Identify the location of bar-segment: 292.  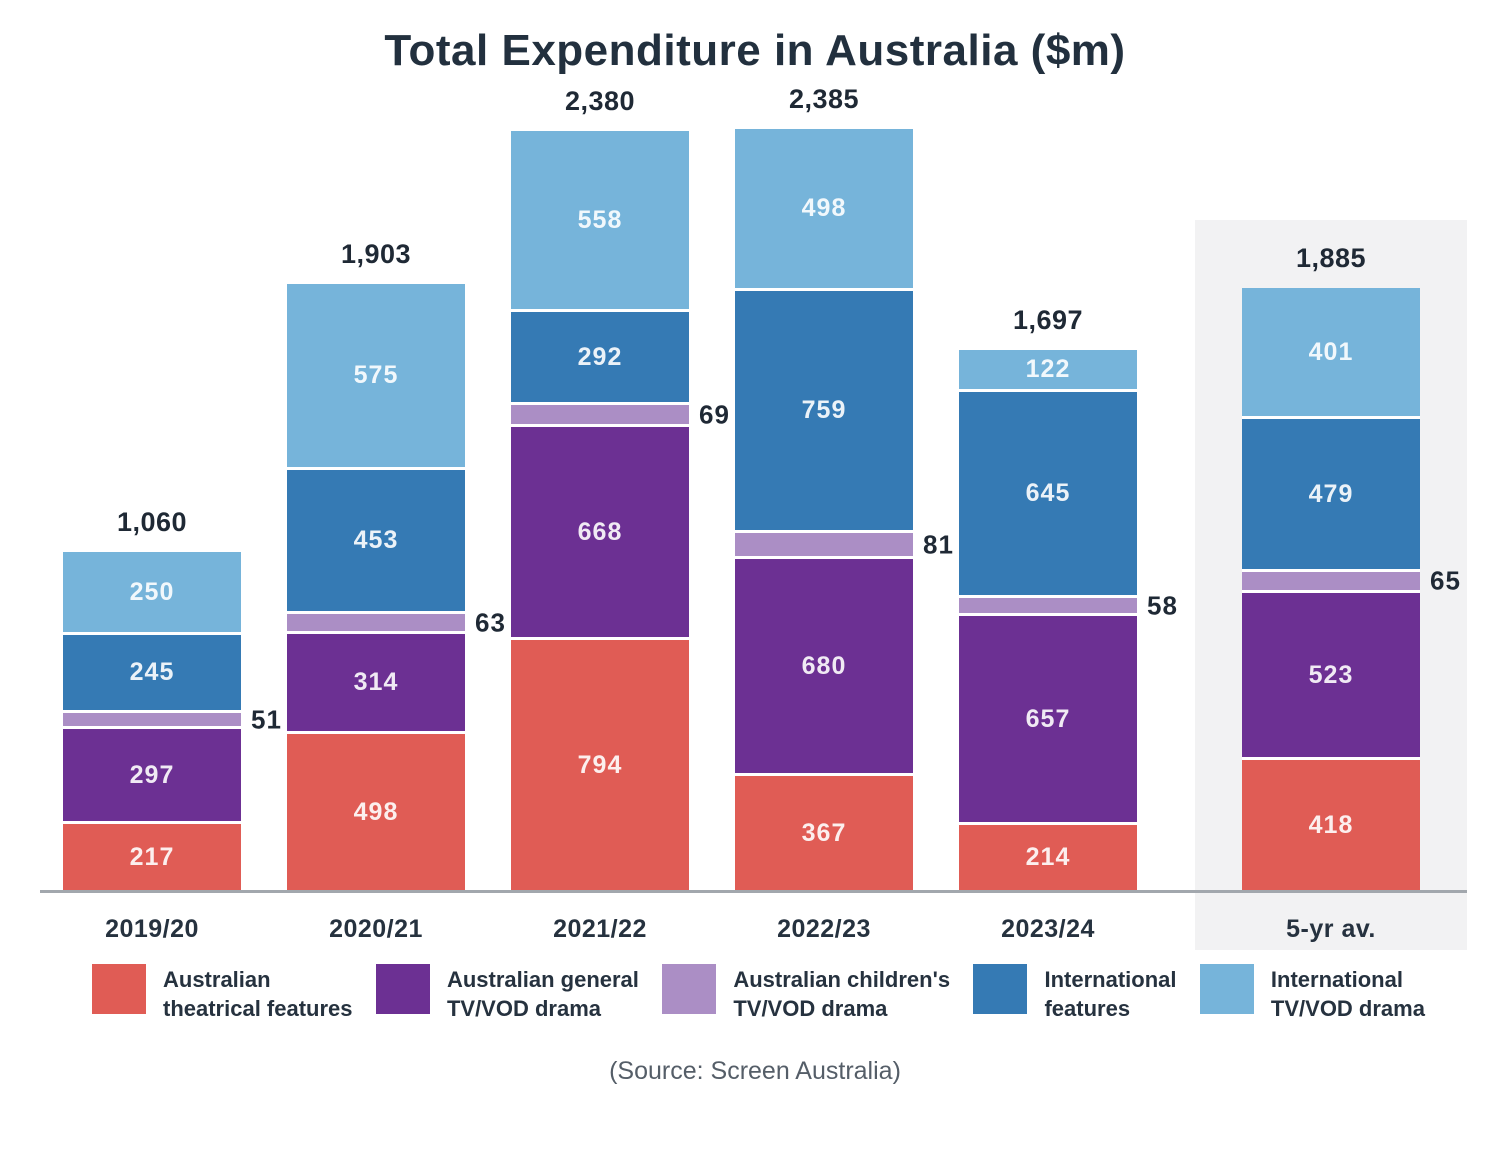
(600, 355).